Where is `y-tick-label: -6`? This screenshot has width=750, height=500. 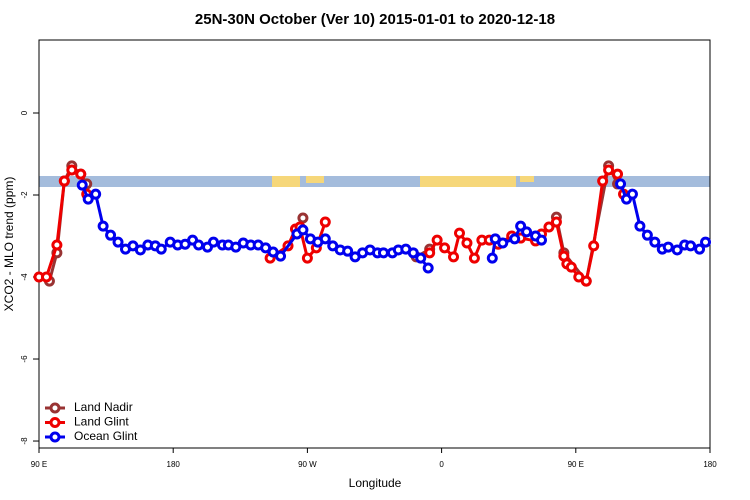 y-tick-label: -6 is located at coordinates (24, 359).